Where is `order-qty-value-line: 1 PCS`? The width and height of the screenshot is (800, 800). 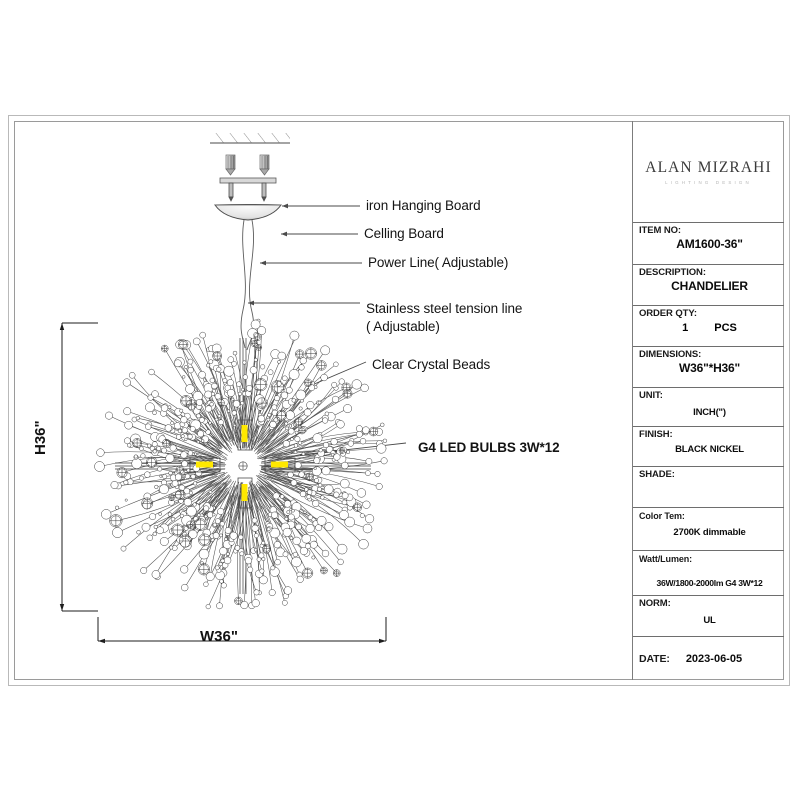 order-qty-value-line: 1 PCS is located at coordinates (709, 328).